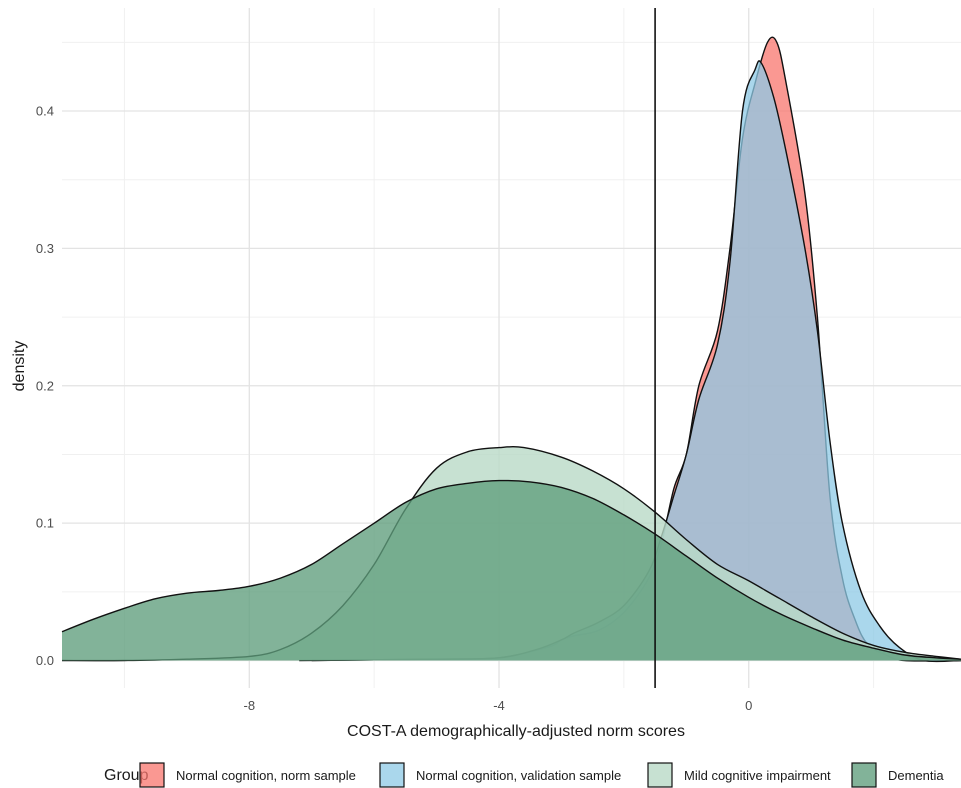  I want to click on legend-title: Group, so click(126, 775).